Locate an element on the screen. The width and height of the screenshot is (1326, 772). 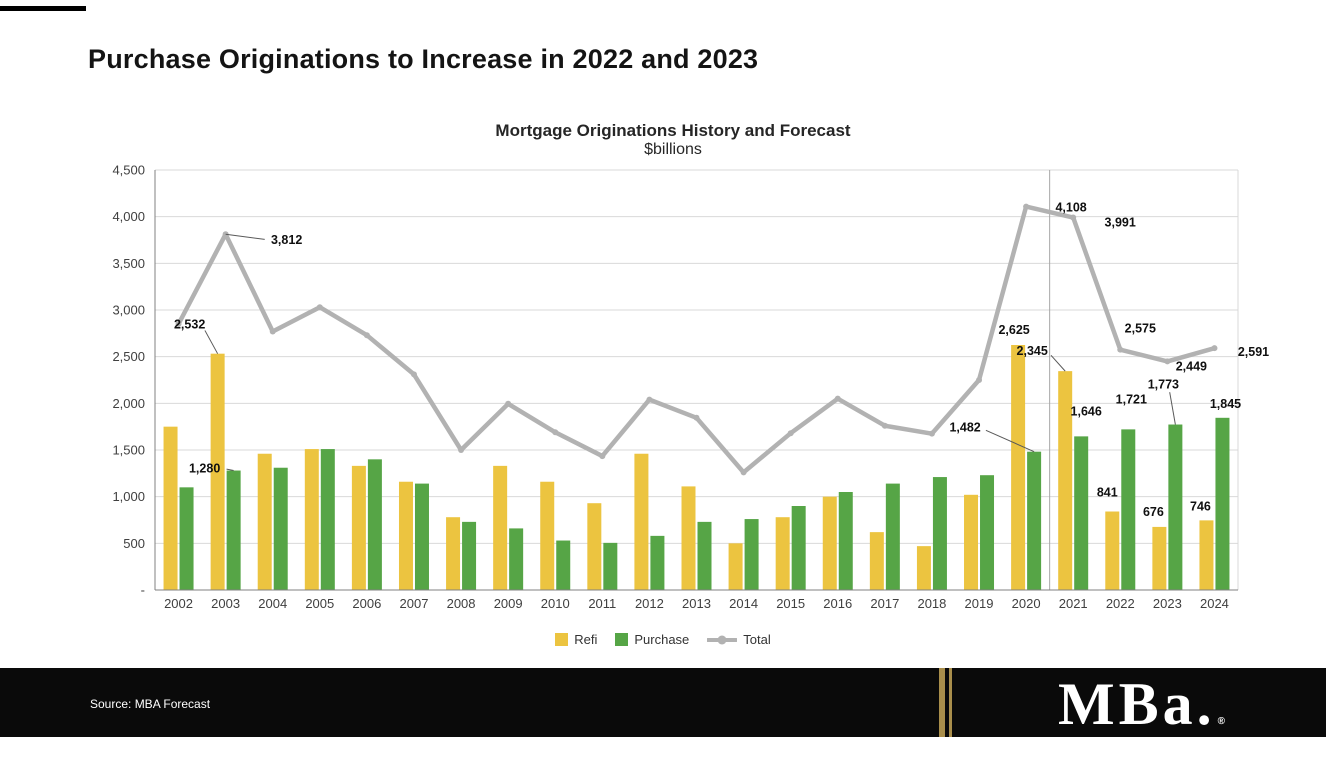
bar-refi-2012 is located at coordinates (641, 521).